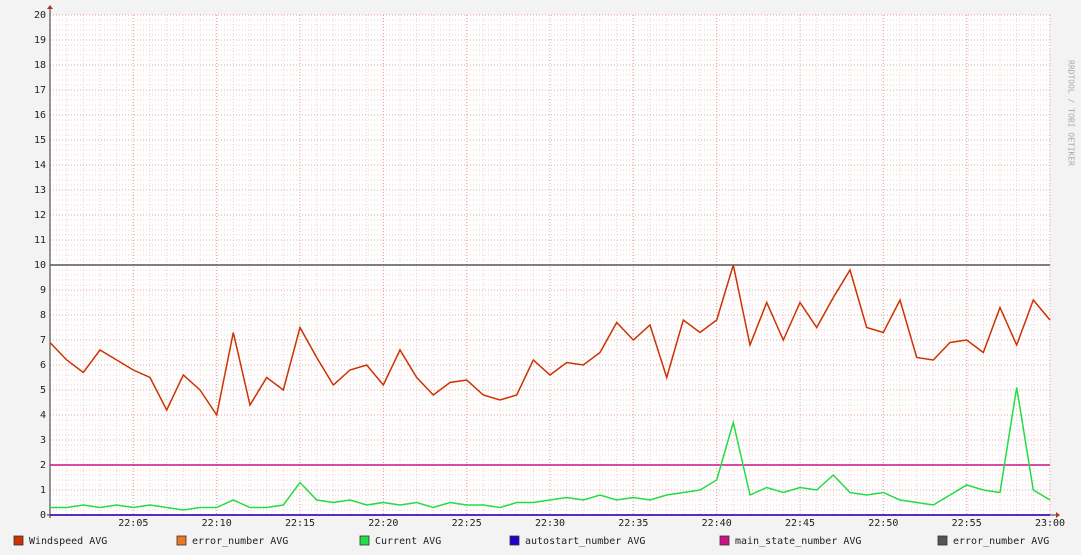 This screenshot has height=555, width=1081. I want to click on x-tick-label: 22:35, so click(633, 523).